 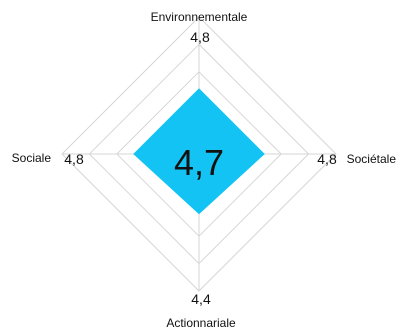 What do you see at coordinates (199, 17) in the screenshot?
I see `axis-label-environnementale: Environnementale` at bounding box center [199, 17].